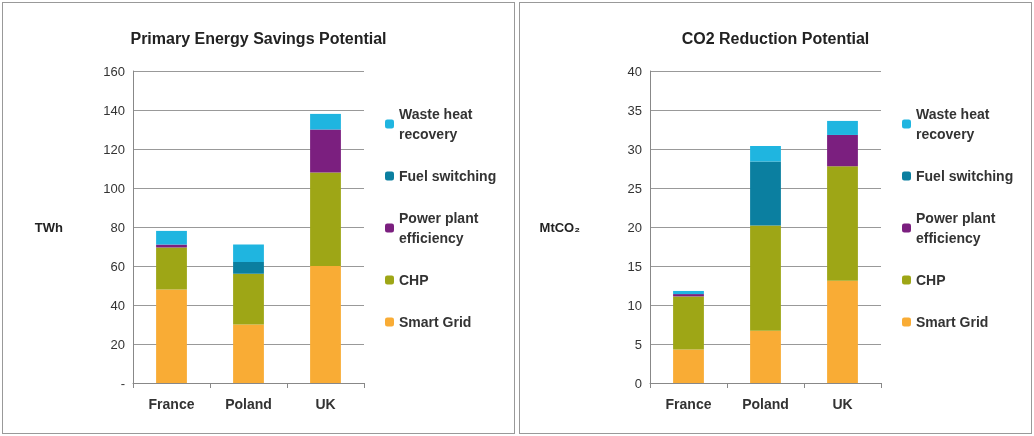 Image resolution: width=1034 pixels, height=436 pixels. What do you see at coordinates (114, 110) in the screenshot?
I see `y-tick-label: 140` at bounding box center [114, 110].